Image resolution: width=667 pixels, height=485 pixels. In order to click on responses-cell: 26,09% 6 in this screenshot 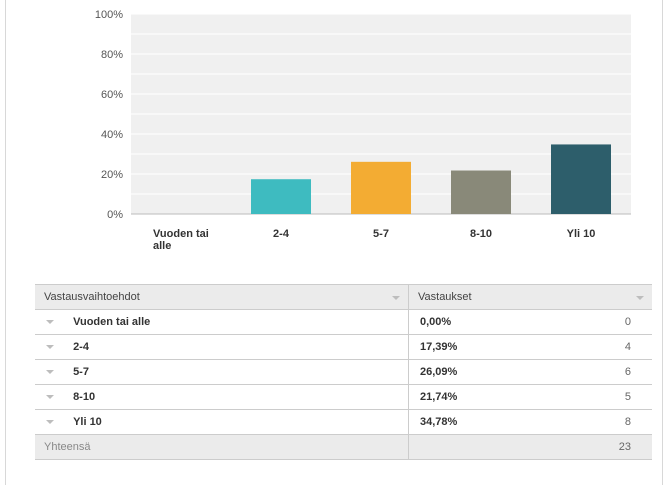, I will do `click(530, 372)`.